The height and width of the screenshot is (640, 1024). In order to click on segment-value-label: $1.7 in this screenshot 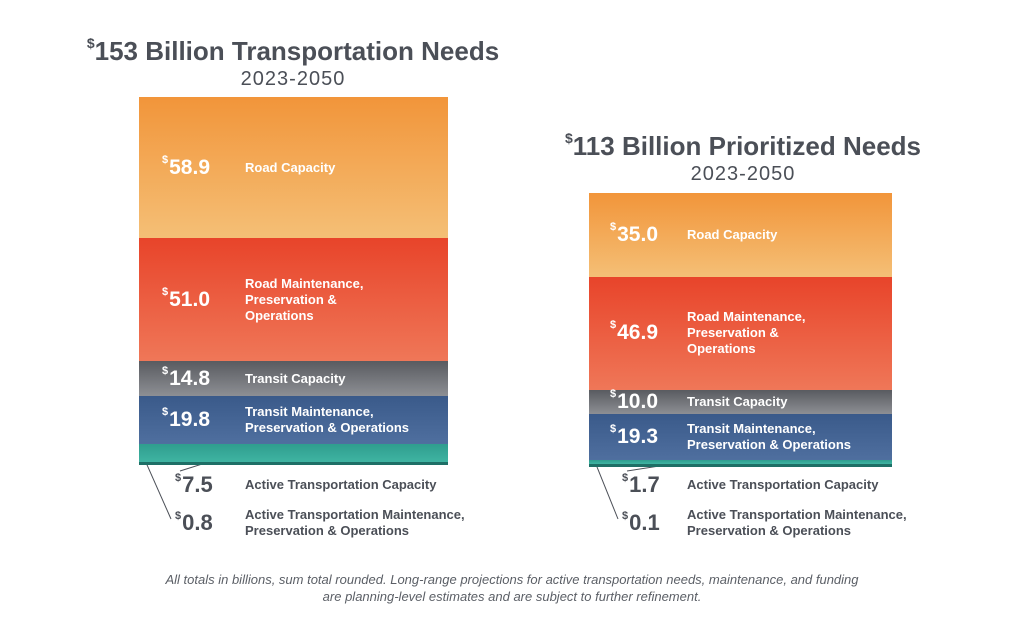, I will do `click(641, 485)`.